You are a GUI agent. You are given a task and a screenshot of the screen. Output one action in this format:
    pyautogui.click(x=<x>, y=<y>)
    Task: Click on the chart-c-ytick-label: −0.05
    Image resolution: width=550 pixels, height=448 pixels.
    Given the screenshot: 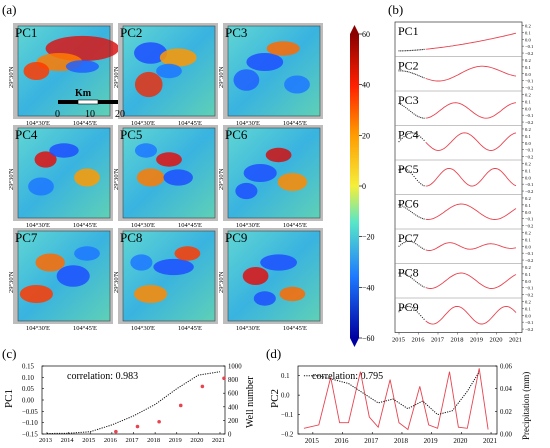 What is the action you would take?
    pyautogui.click(x=30, y=412)
    